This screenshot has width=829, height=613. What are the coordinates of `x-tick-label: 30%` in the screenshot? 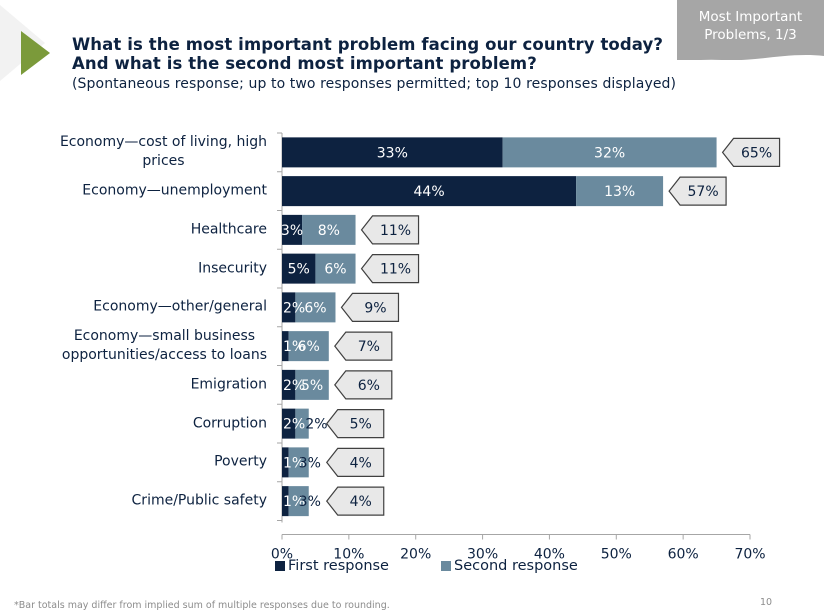 It's located at (482, 555).